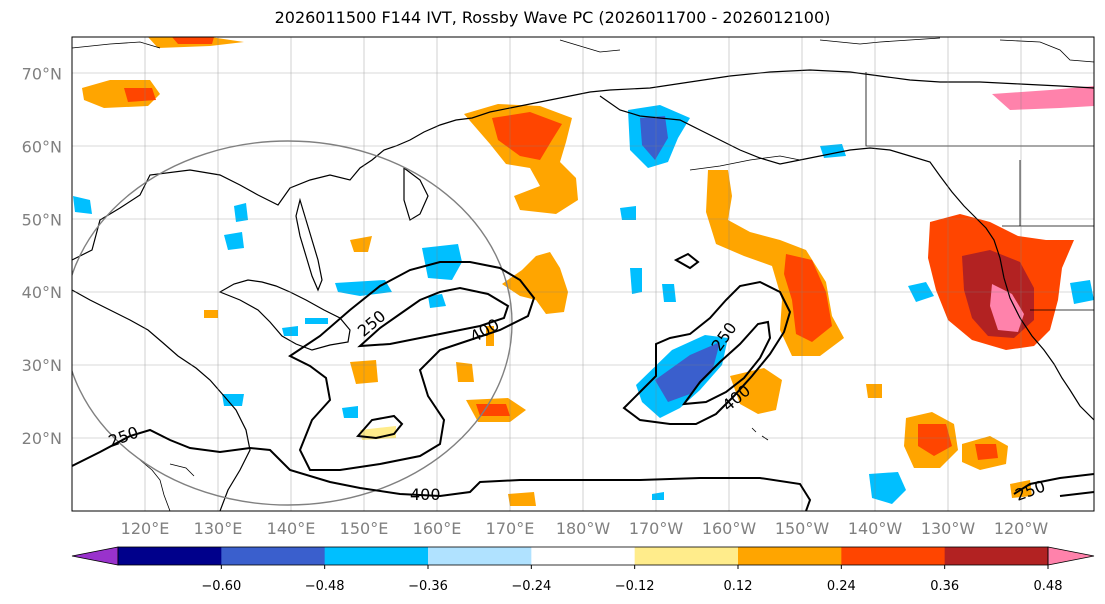 This screenshot has width=1105, height=604. I want to click on latitude-label: 50°N, so click(42, 219).